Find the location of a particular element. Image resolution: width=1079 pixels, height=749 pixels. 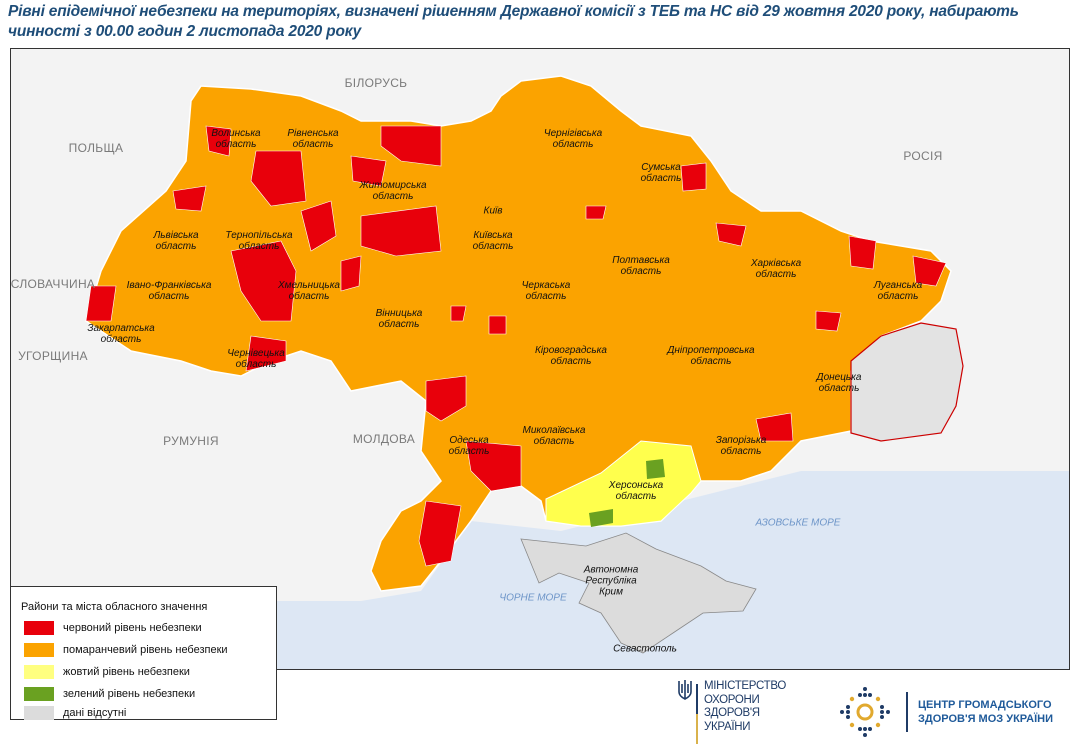

country-label-poland: ПОЛЬЩА is located at coordinates (96, 148).